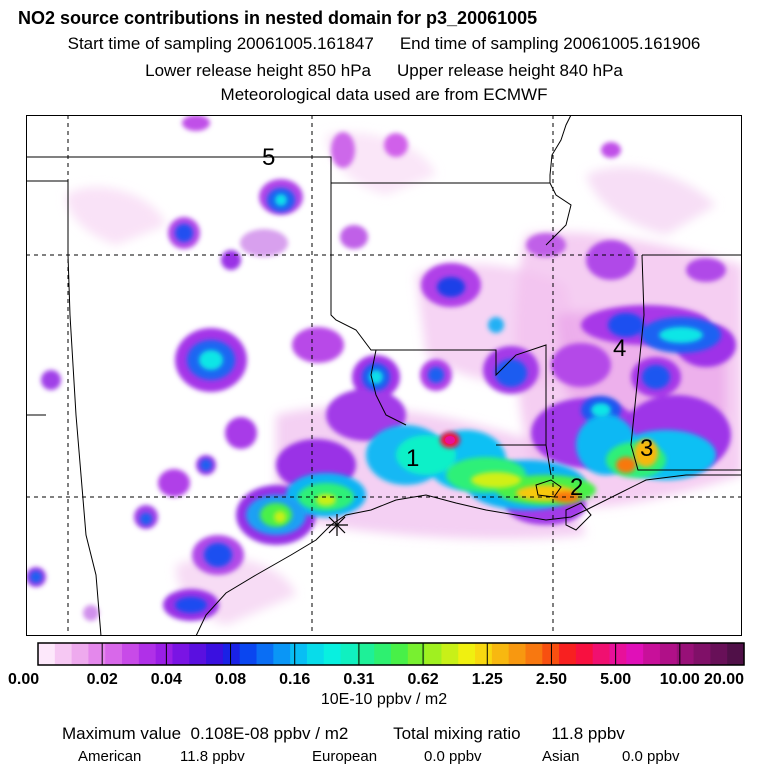 This screenshot has width=768, height=768. Describe the element at coordinates (646, 448) in the screenshot. I see `region-label-3: 3` at that location.